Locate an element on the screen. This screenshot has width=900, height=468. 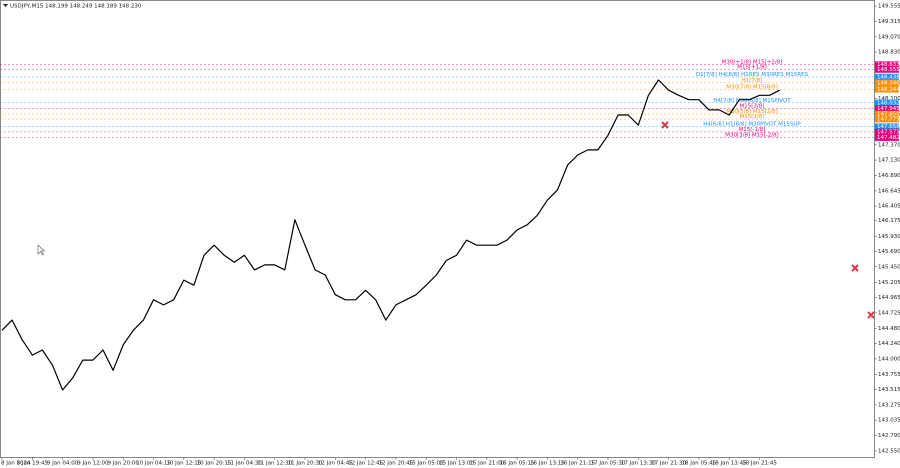
x-tick-label: 12 Jan 04:45 is located at coordinates (335, 464).